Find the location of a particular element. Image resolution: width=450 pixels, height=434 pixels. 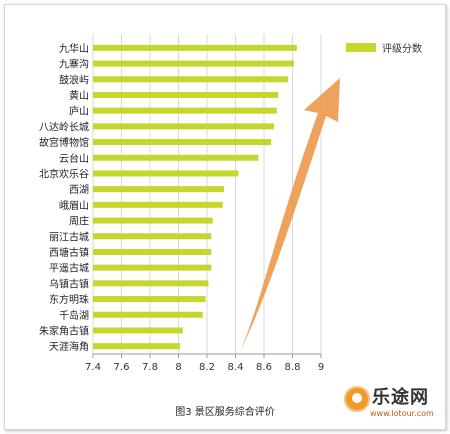

category-label: 乌镇古镇 is located at coordinates (69, 283).